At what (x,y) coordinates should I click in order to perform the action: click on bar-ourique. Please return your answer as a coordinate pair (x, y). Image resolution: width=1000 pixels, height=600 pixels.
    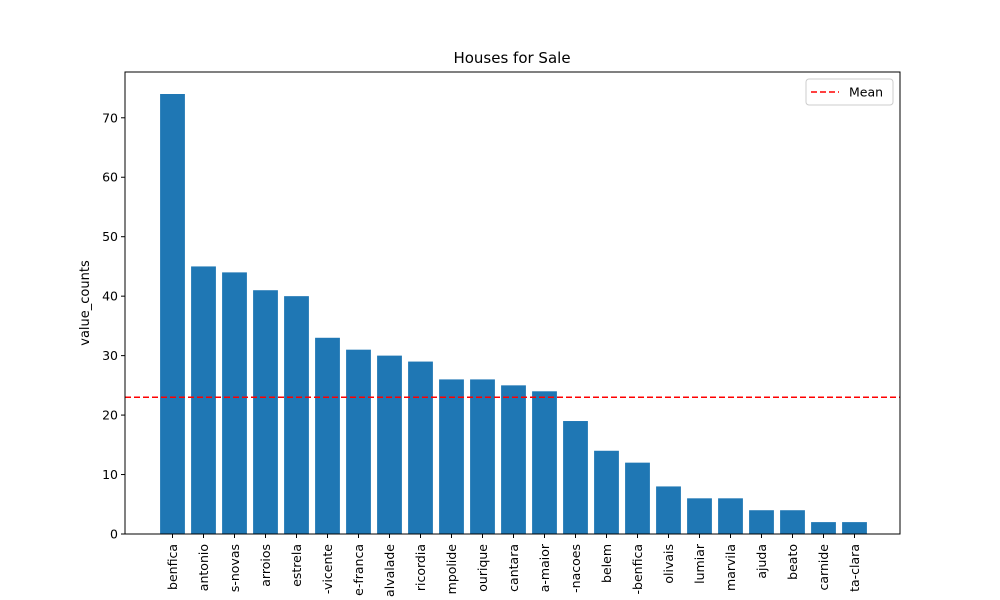
    Looking at the image, I should click on (482, 456).